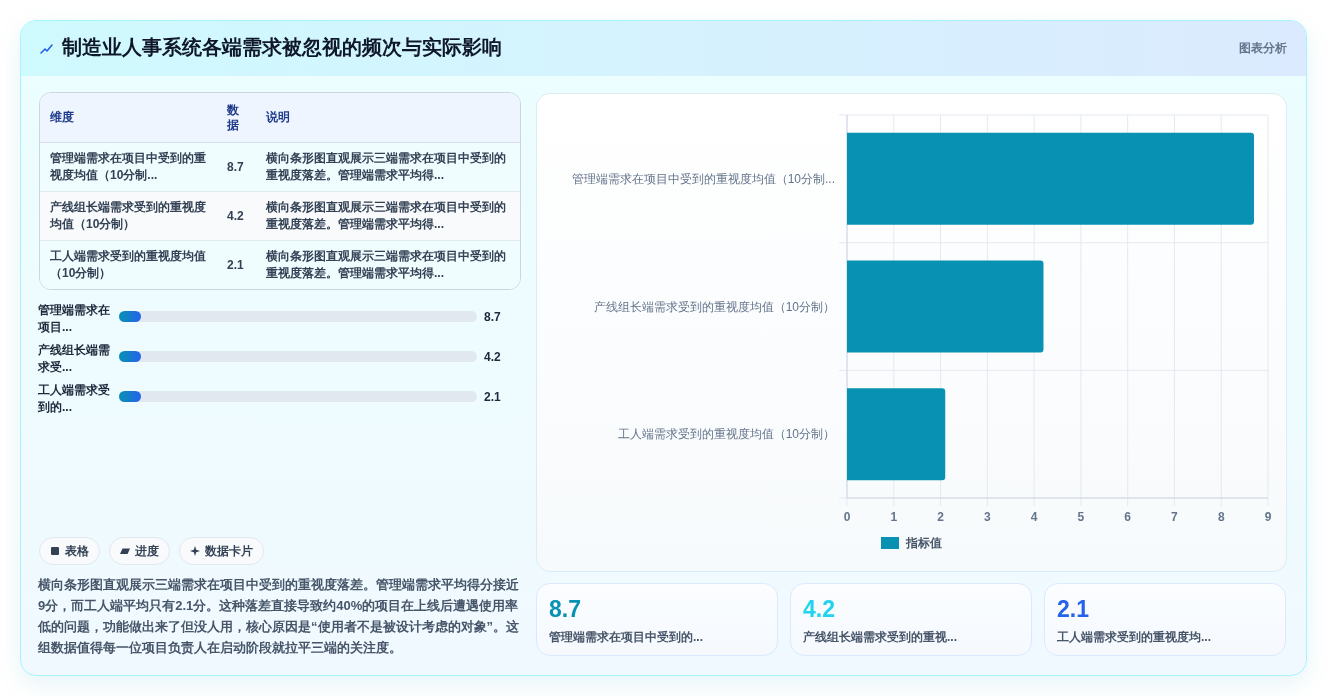  Describe the element at coordinates (1268, 517) in the screenshot. I see `x-tick-label: 9` at that location.